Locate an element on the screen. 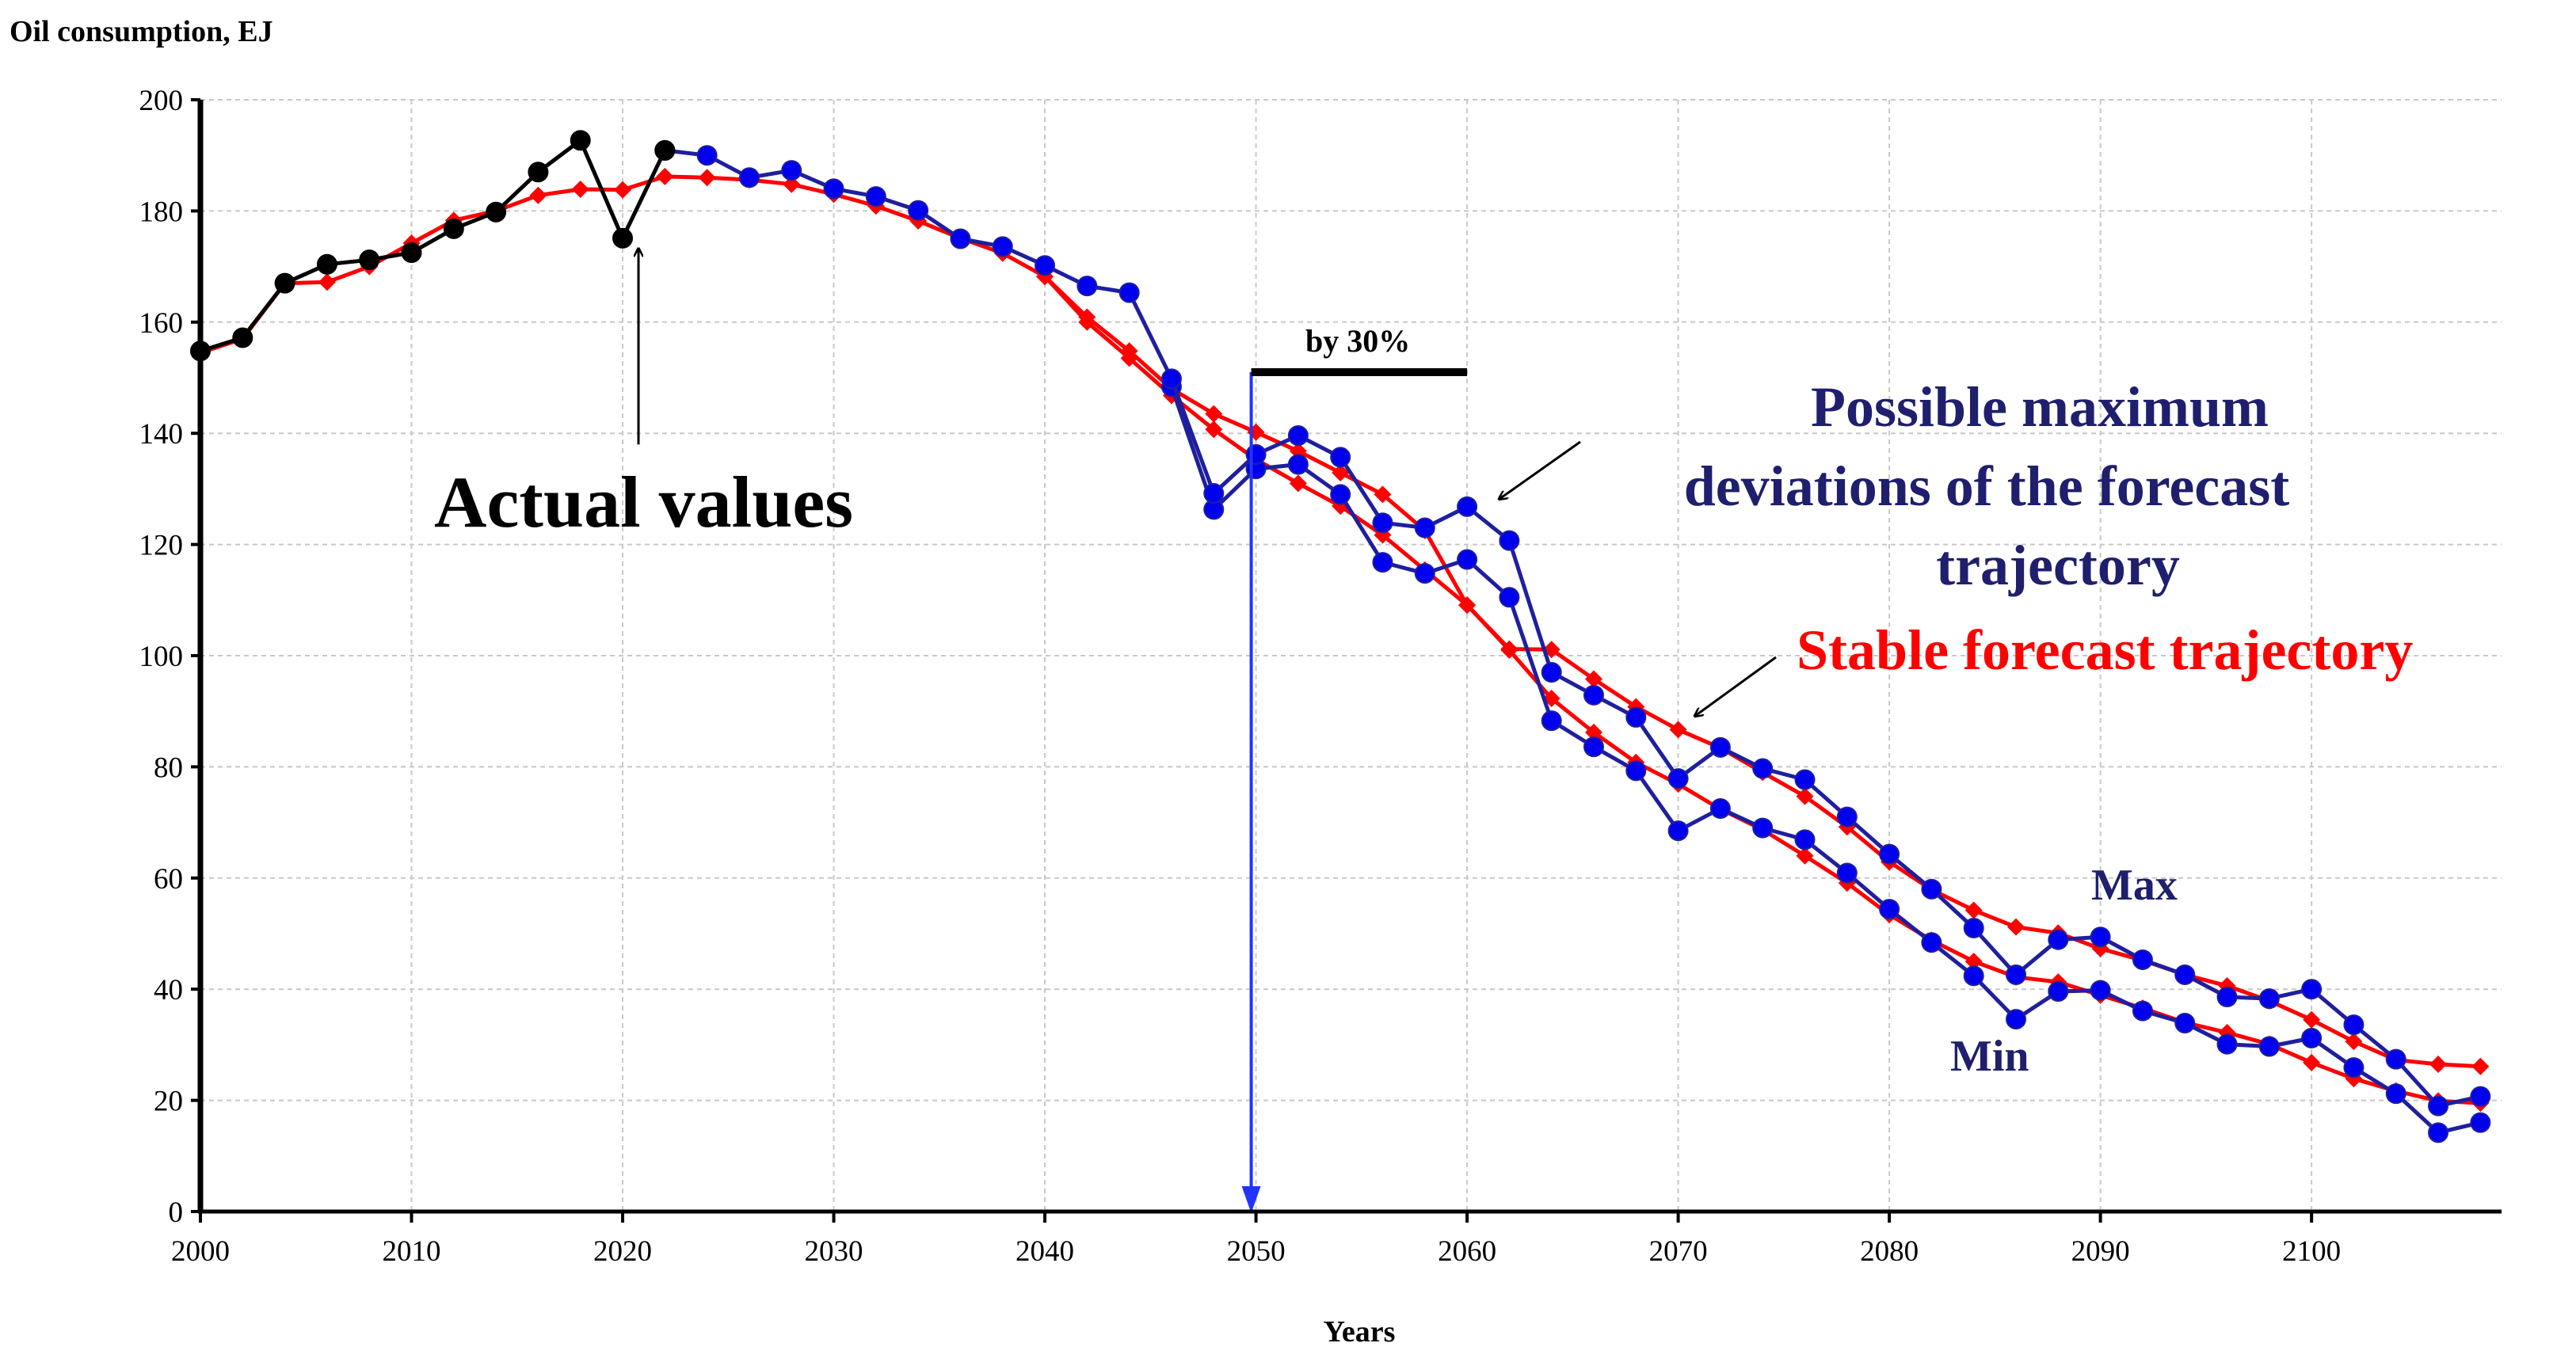 This screenshot has height=1362, width=2576. x-tick-label: 2030 is located at coordinates (834, 1251).